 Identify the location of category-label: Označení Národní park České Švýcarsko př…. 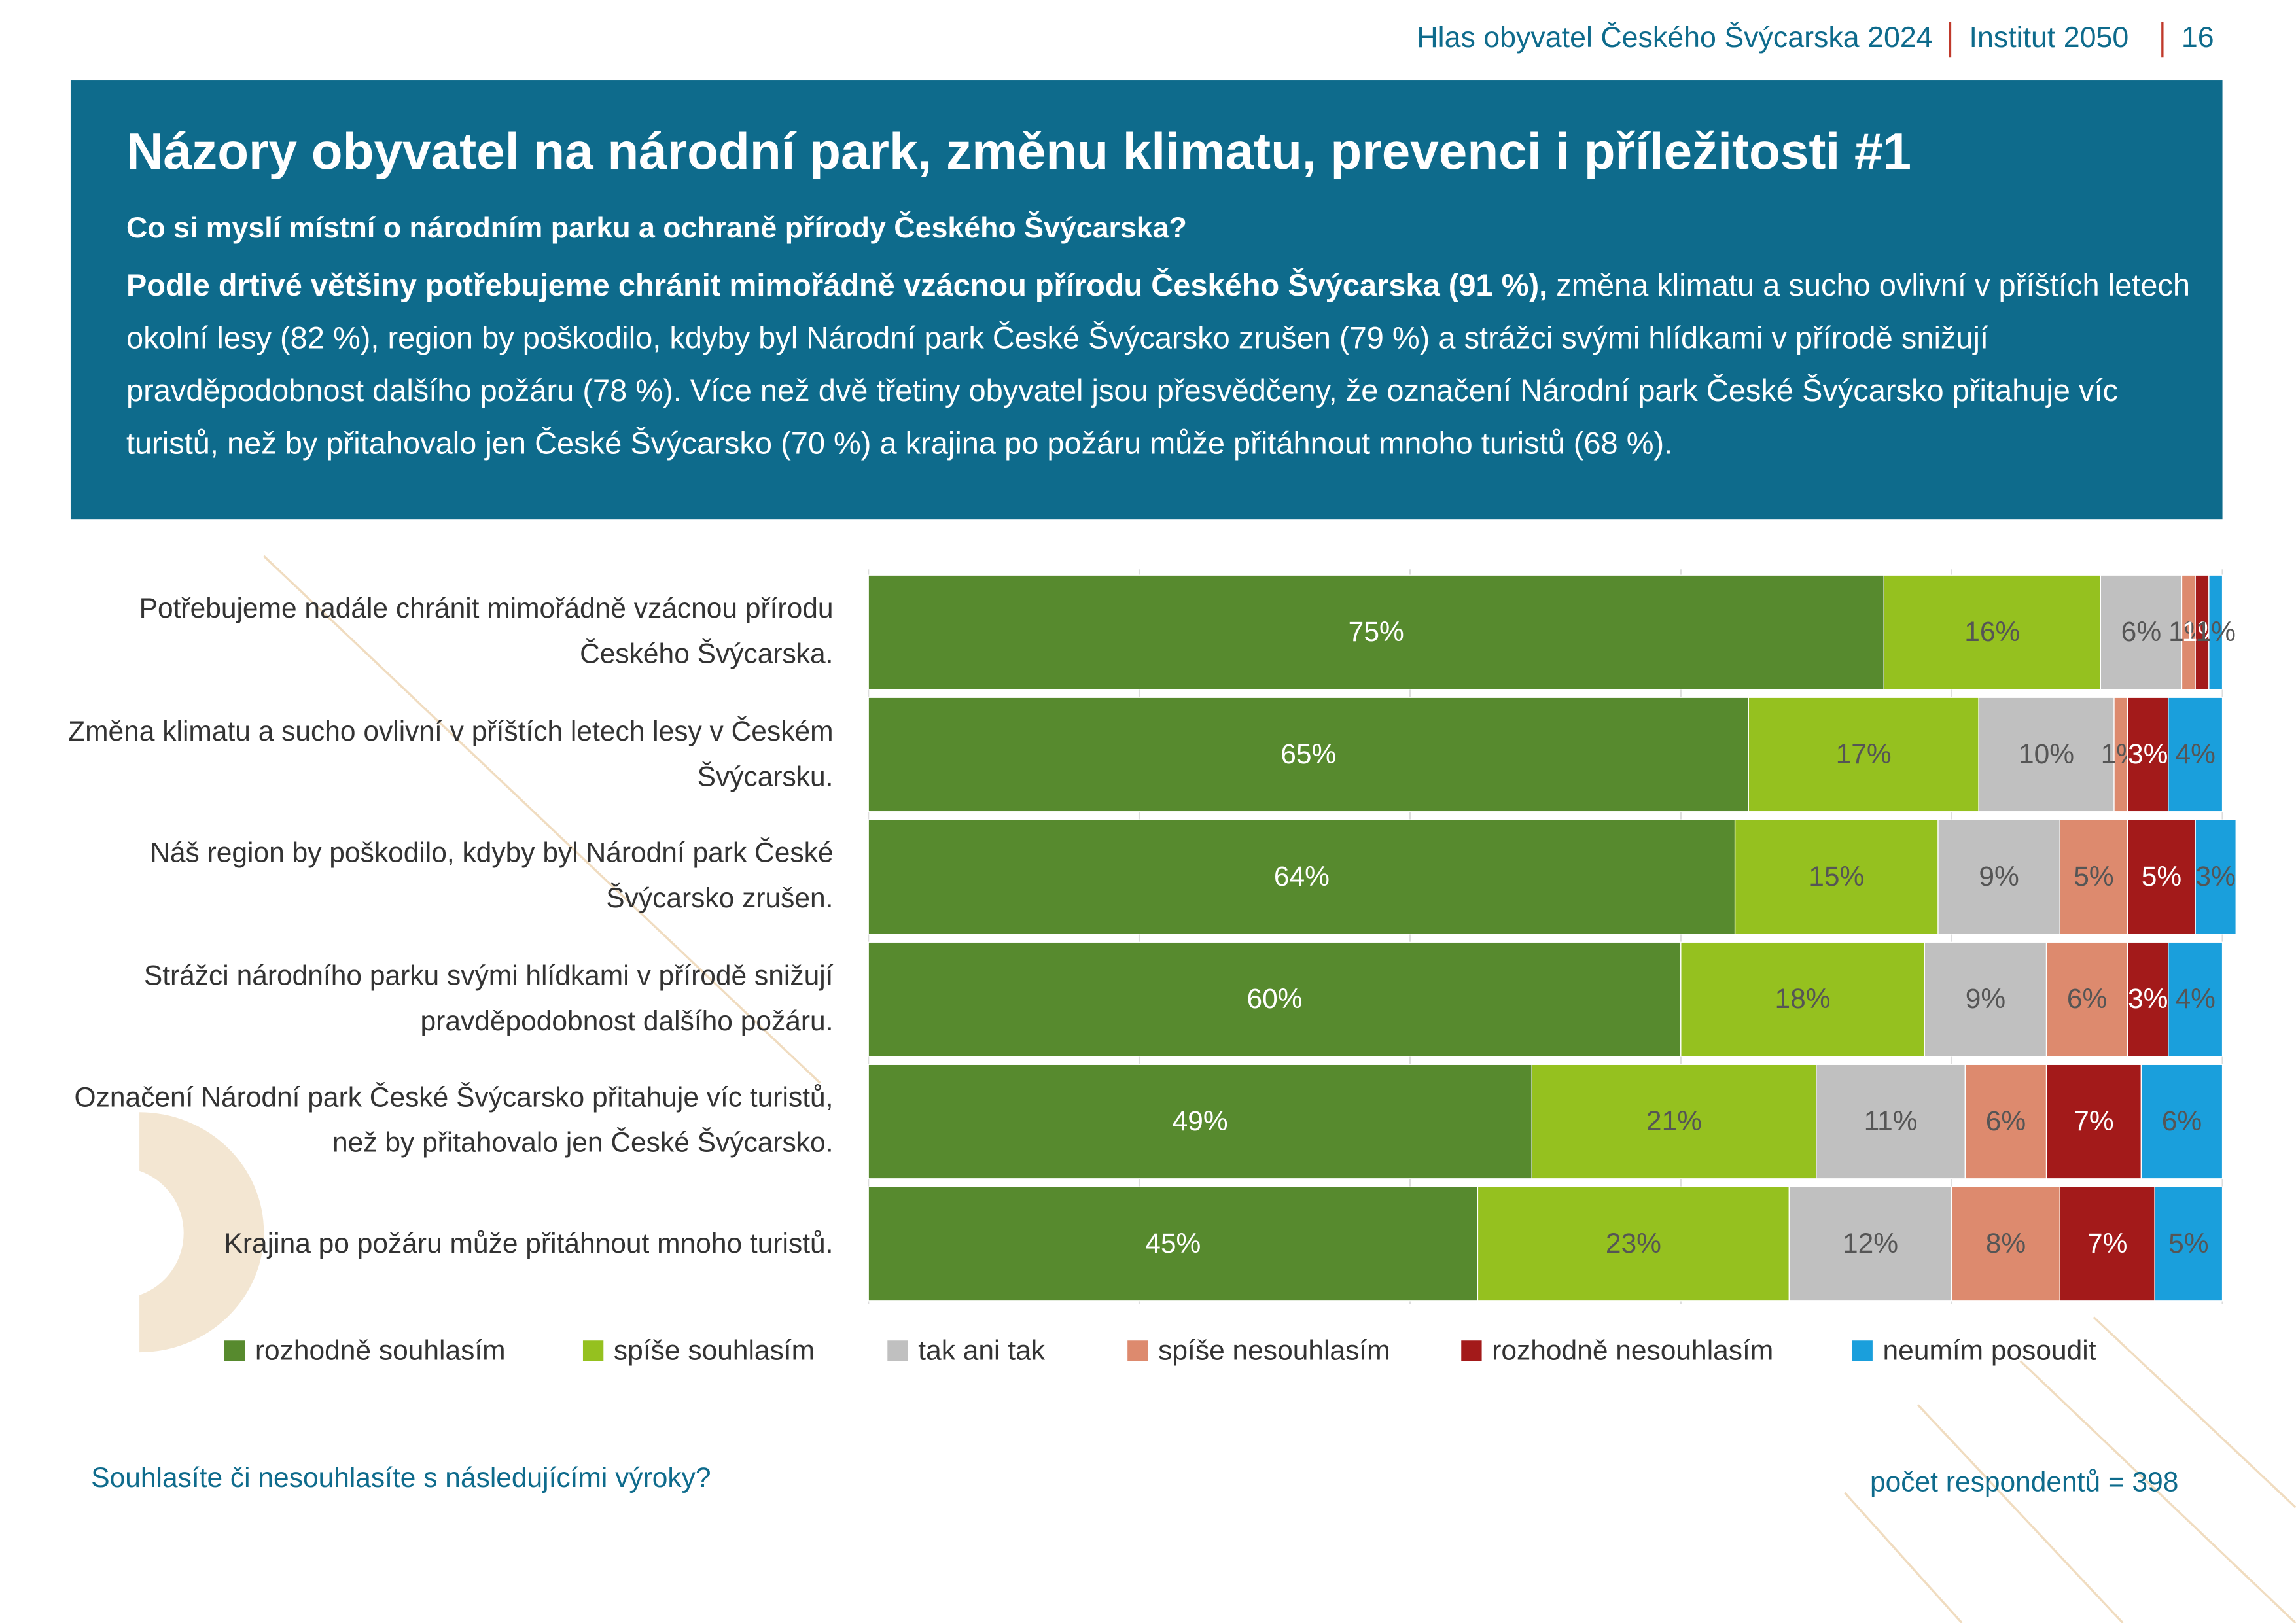
(454, 1121).